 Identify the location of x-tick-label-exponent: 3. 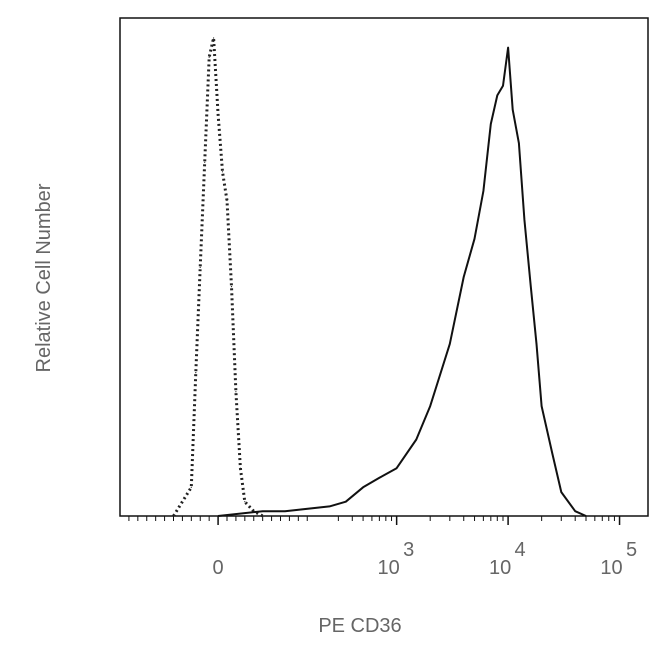
(408, 550).